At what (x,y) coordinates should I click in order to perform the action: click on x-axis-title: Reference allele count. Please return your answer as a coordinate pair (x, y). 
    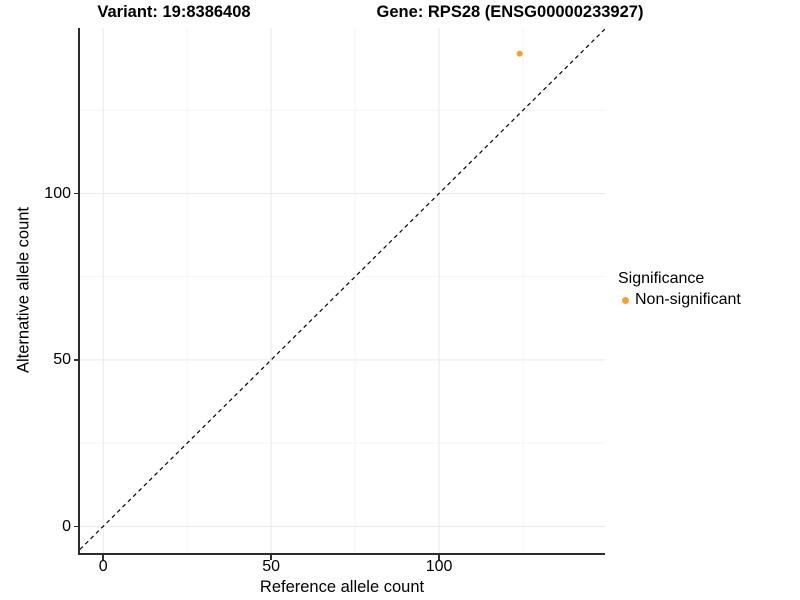
    Looking at the image, I should click on (342, 587).